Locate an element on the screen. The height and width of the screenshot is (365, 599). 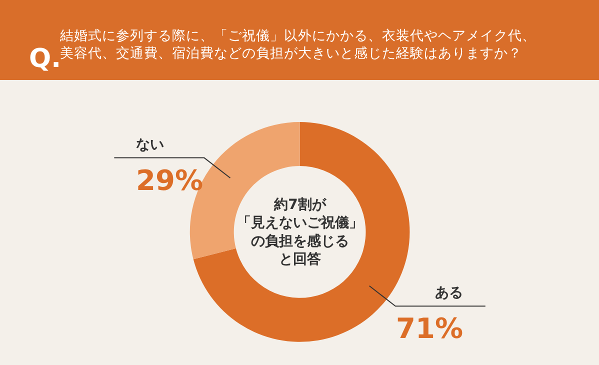
slice-label: ない is located at coordinates (150, 145).